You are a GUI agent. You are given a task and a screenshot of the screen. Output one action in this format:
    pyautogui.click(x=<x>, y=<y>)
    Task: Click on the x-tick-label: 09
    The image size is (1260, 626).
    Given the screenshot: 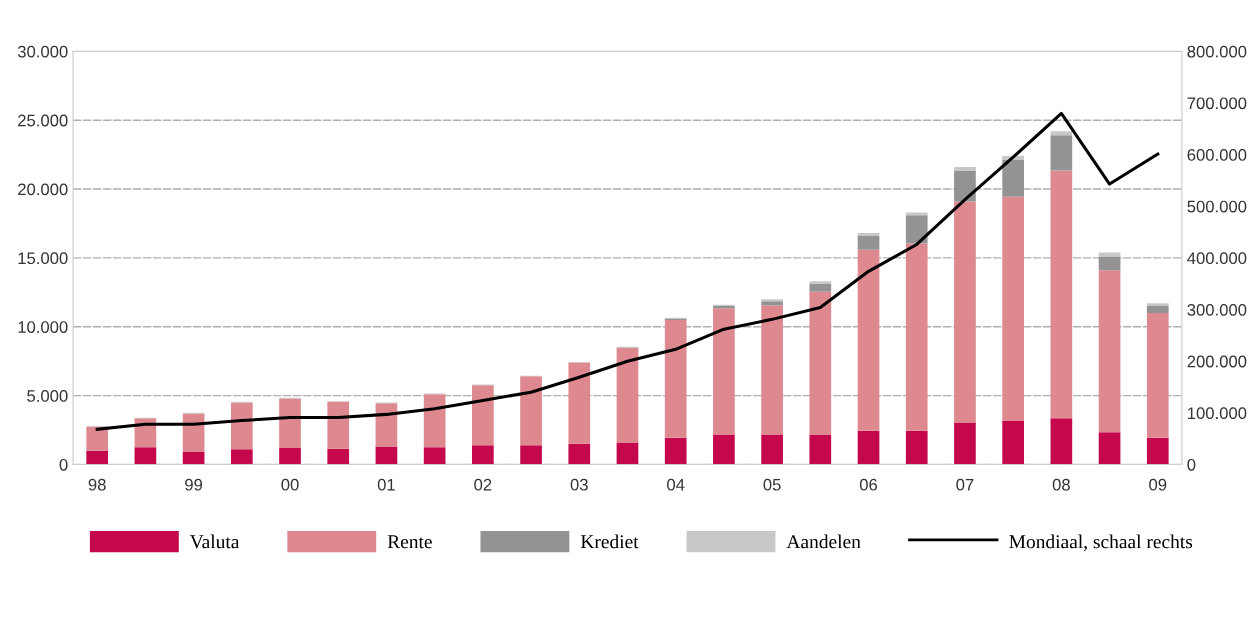 What is the action you would take?
    pyautogui.click(x=1158, y=484)
    